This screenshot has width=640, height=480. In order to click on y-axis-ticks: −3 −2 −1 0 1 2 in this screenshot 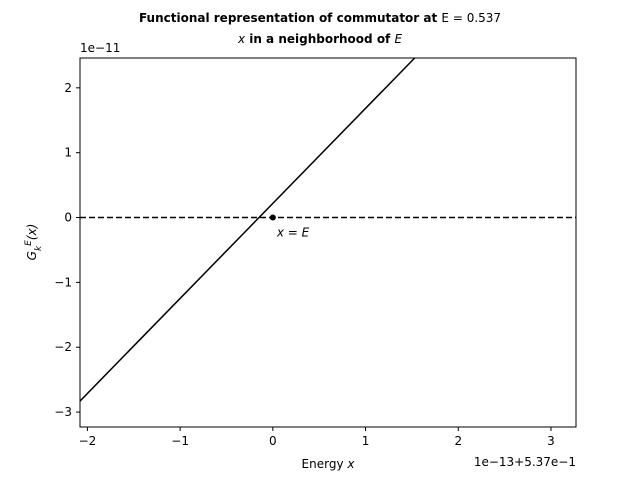, I will do `click(67, 250)`.